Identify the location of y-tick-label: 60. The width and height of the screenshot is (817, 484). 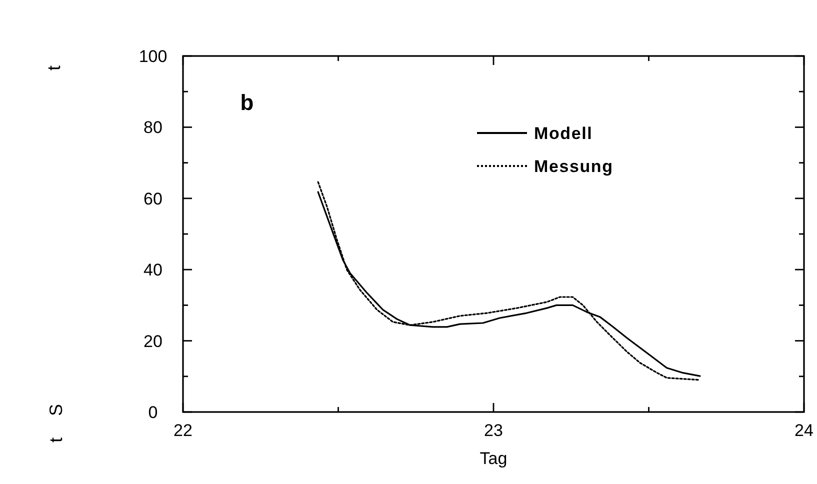
(153, 198).